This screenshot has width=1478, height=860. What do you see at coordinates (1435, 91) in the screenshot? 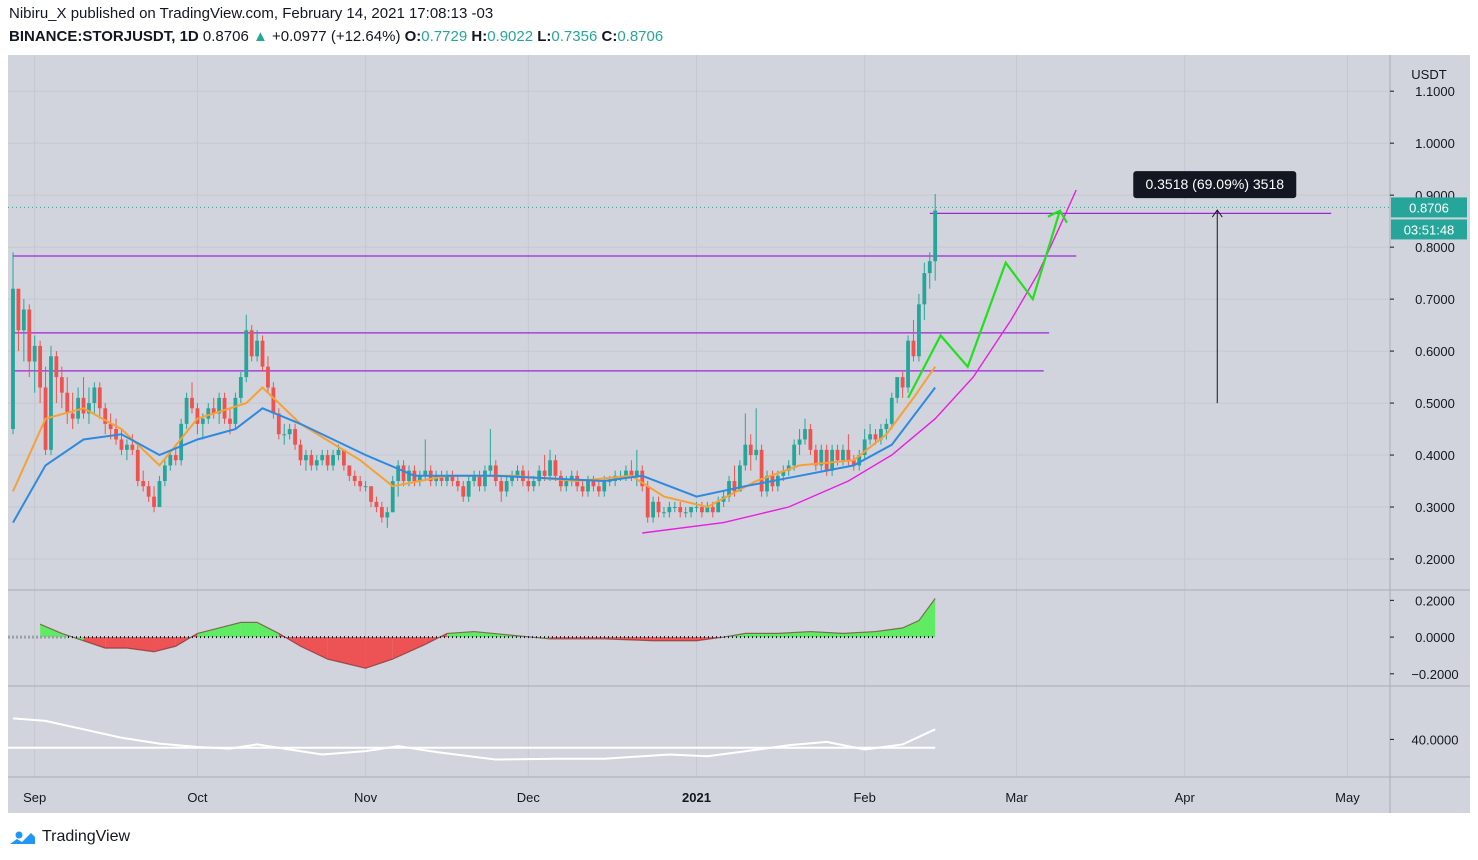
I see `price-tick-label: 1.1000` at bounding box center [1435, 91].